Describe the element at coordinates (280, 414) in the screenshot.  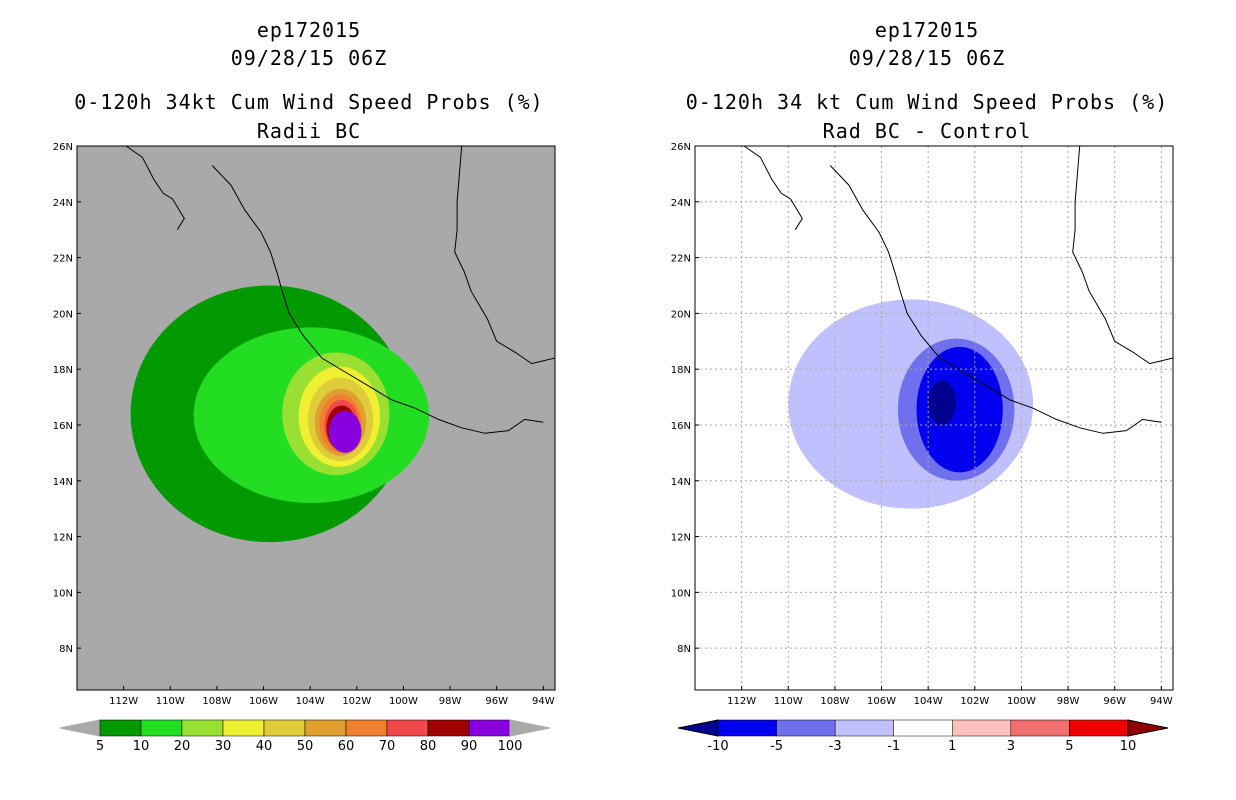
I see `filled-contours` at that location.